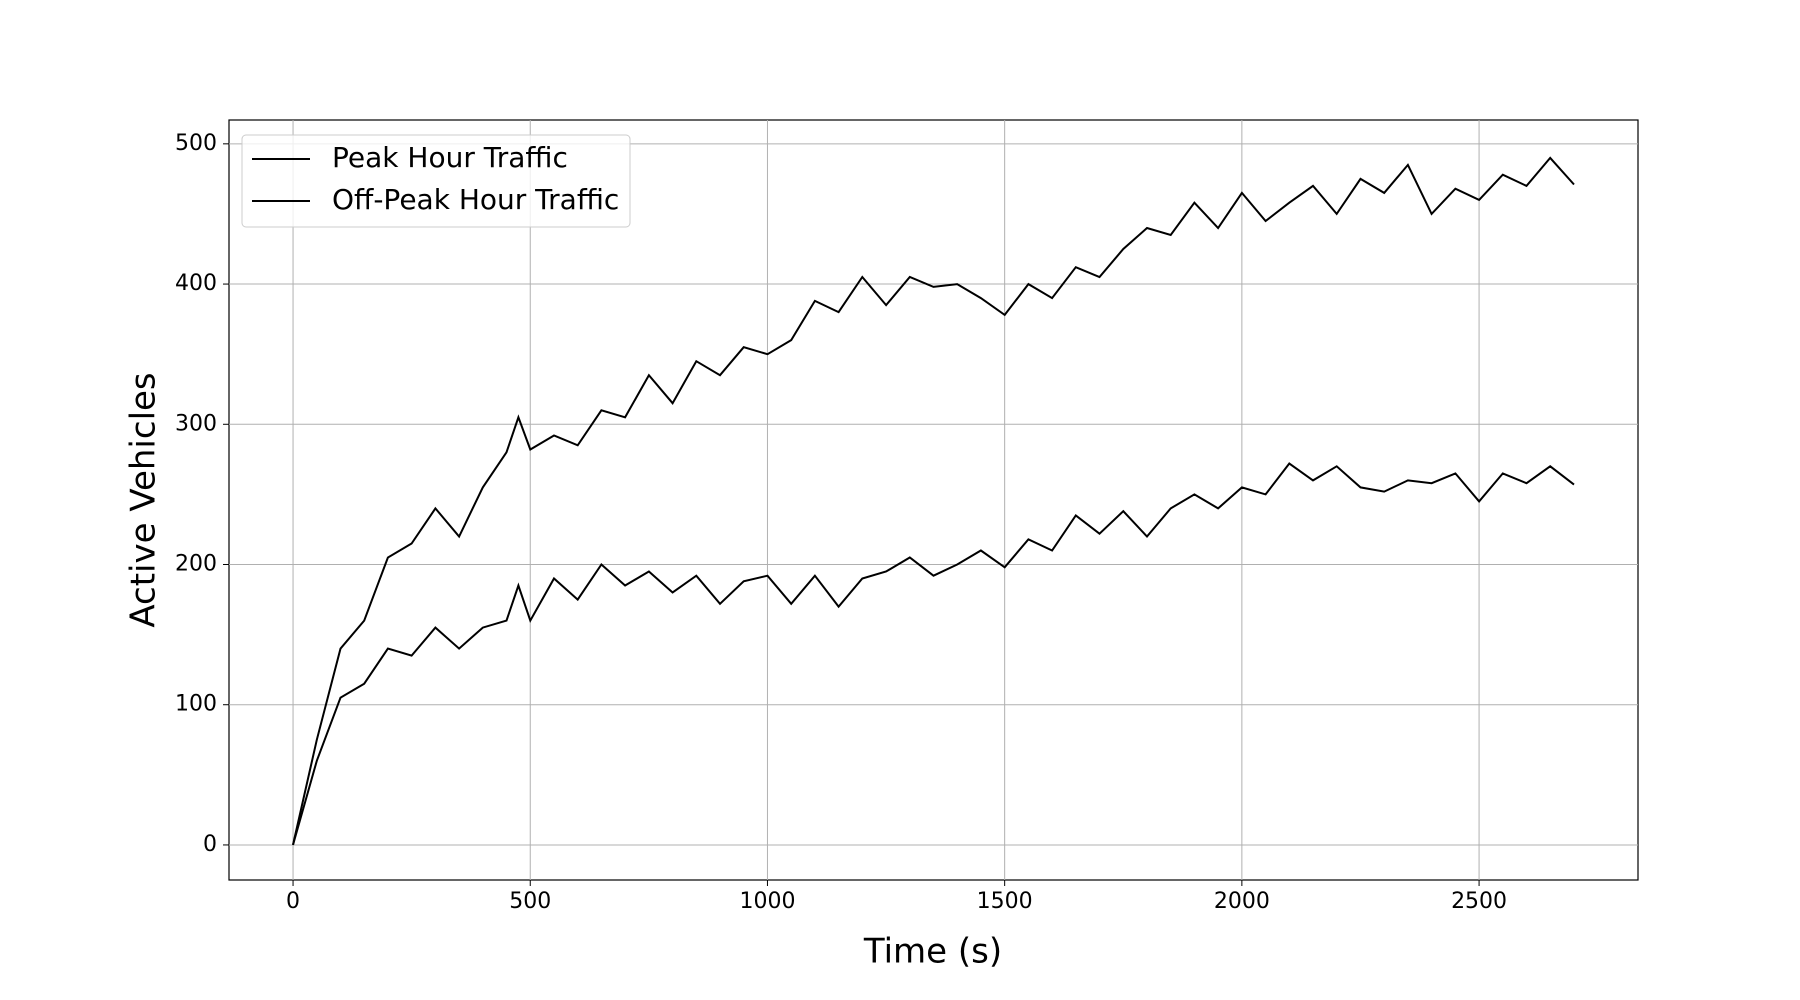 This screenshot has width=1800, height=1000. I want to click on x-axis-title: Time (s), so click(932, 952).